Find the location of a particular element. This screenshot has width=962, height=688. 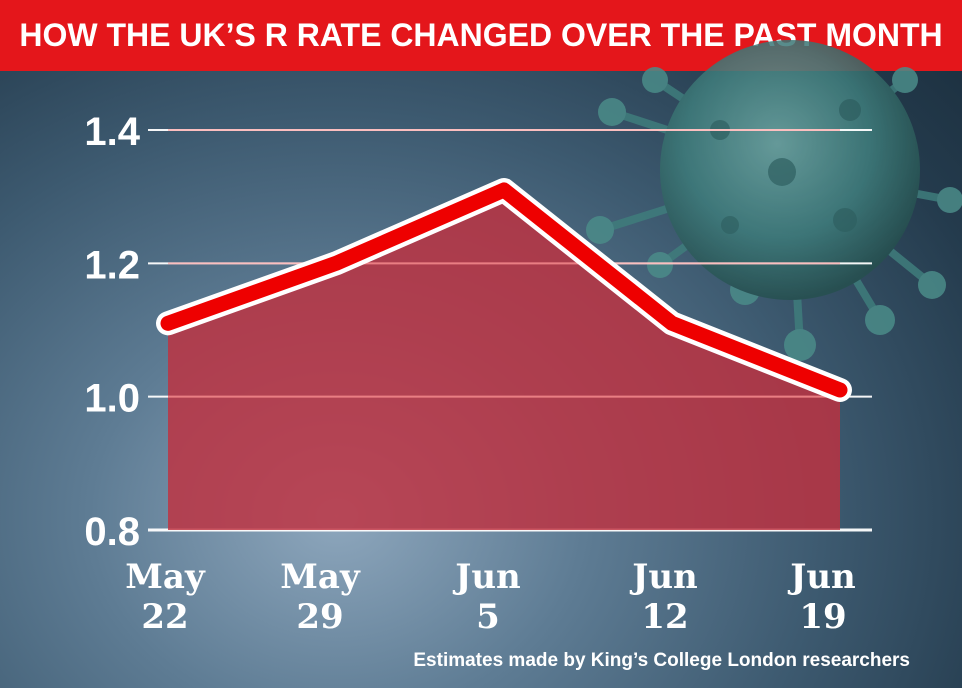

x-tick-label-day: 22 is located at coordinates (164, 617).